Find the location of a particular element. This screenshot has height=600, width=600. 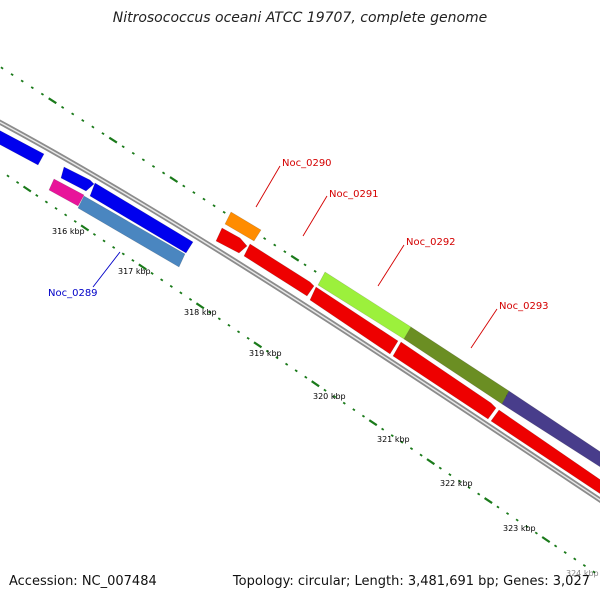

accession-text: Accession: NC_007484 is located at coordinates (83, 581).